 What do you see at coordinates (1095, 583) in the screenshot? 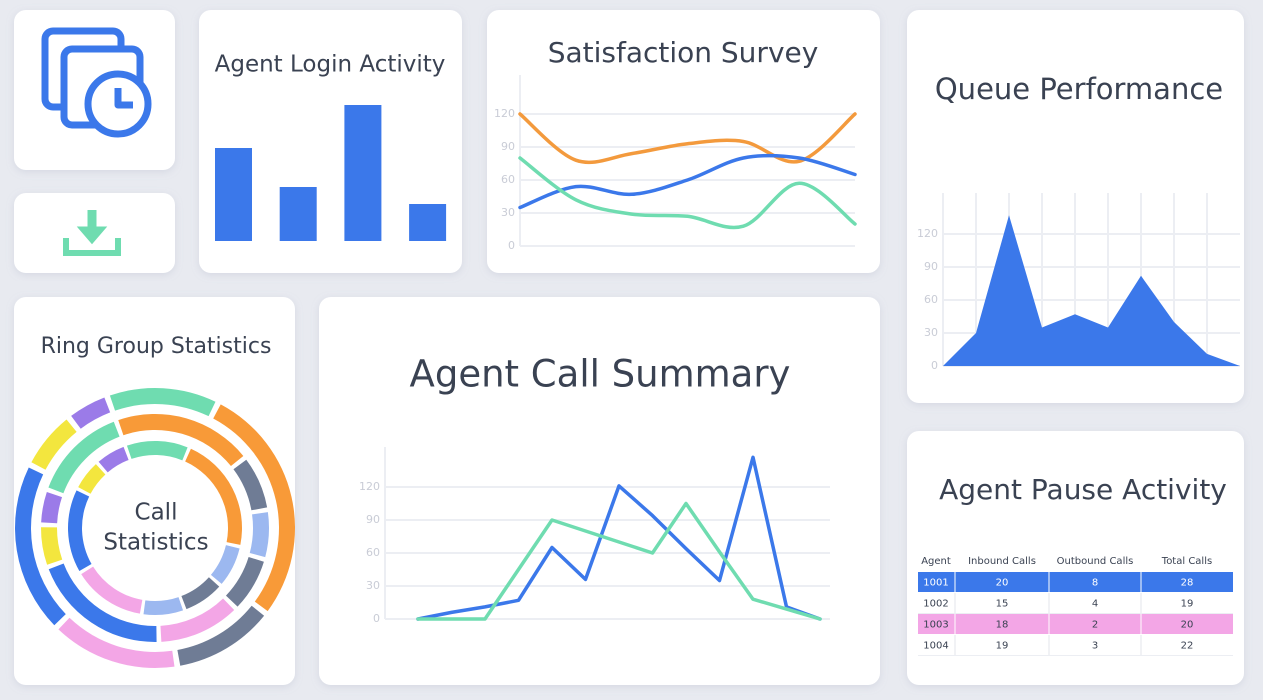
I see `table-cell: 8` at bounding box center [1095, 583].